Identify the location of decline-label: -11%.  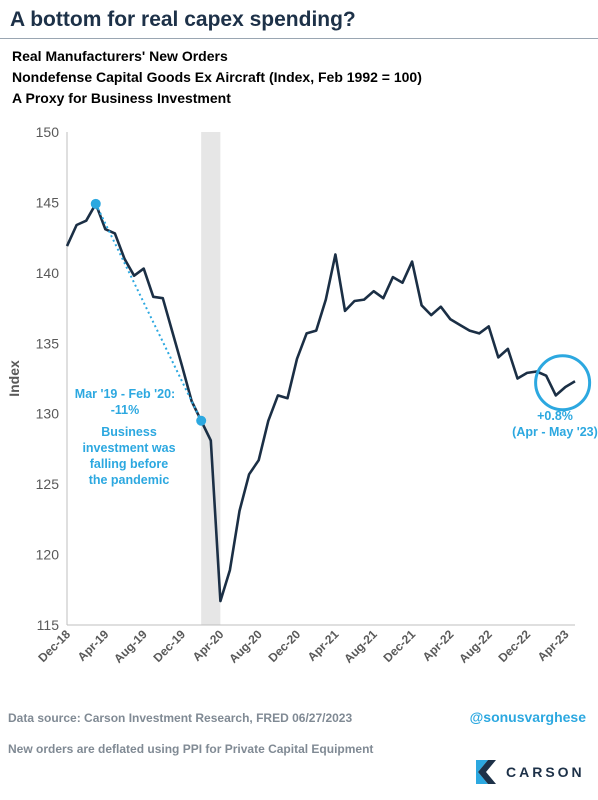
(125, 410).